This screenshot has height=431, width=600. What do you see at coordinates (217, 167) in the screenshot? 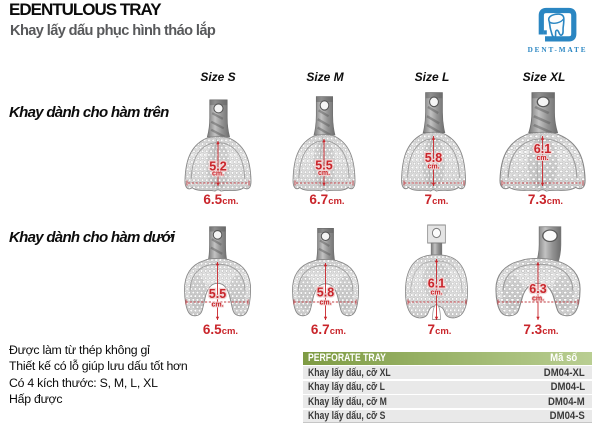
I see `svg-text: 5.2` at bounding box center [217, 167].